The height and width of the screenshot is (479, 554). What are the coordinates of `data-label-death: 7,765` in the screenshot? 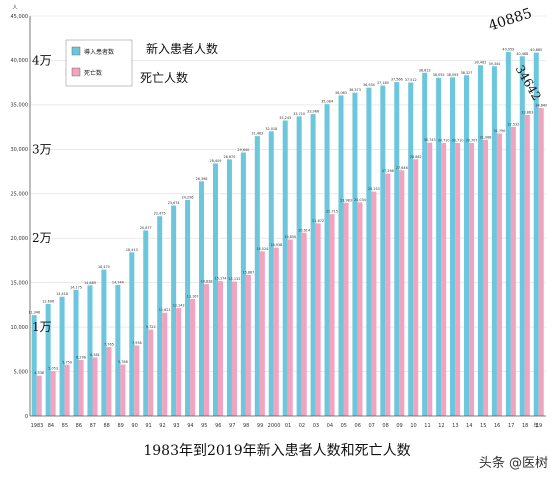 It's located at (109, 344).